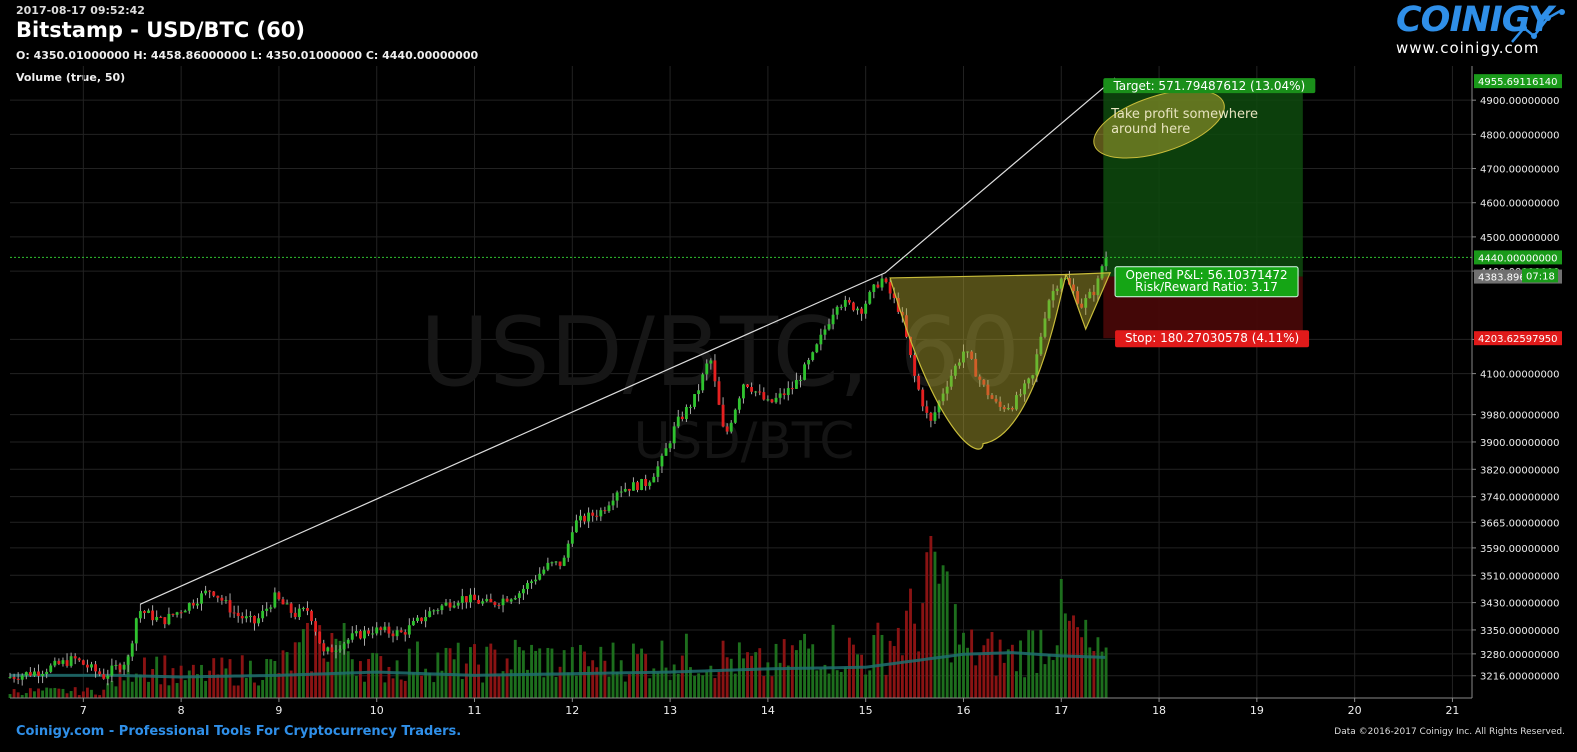 The image size is (1577, 752). Describe the element at coordinates (1518, 339) in the screenshot. I see `price-marker-label: 4203.62597950` at that location.